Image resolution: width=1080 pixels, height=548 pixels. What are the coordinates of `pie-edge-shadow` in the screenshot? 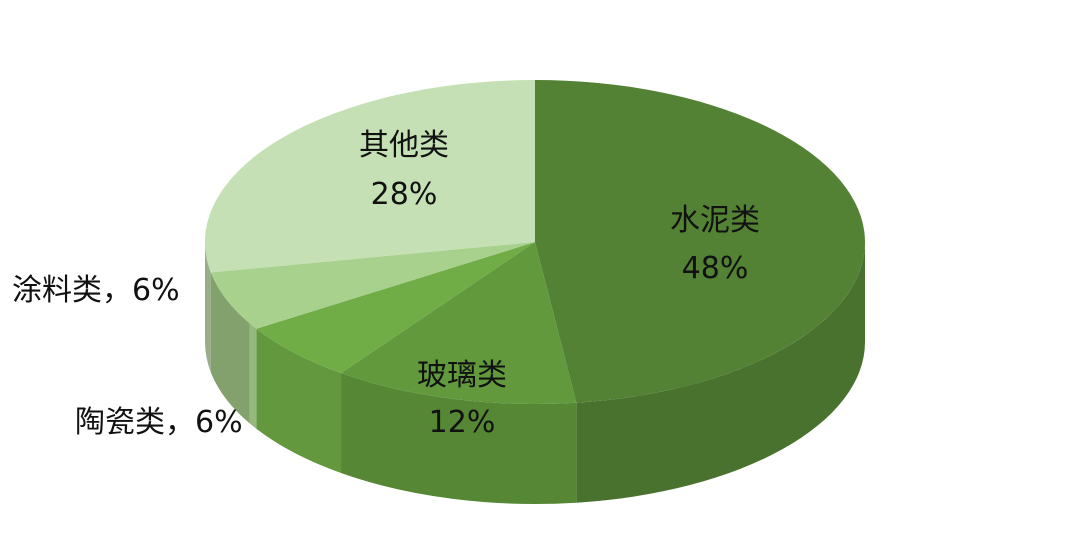 It's located at (227, 332).